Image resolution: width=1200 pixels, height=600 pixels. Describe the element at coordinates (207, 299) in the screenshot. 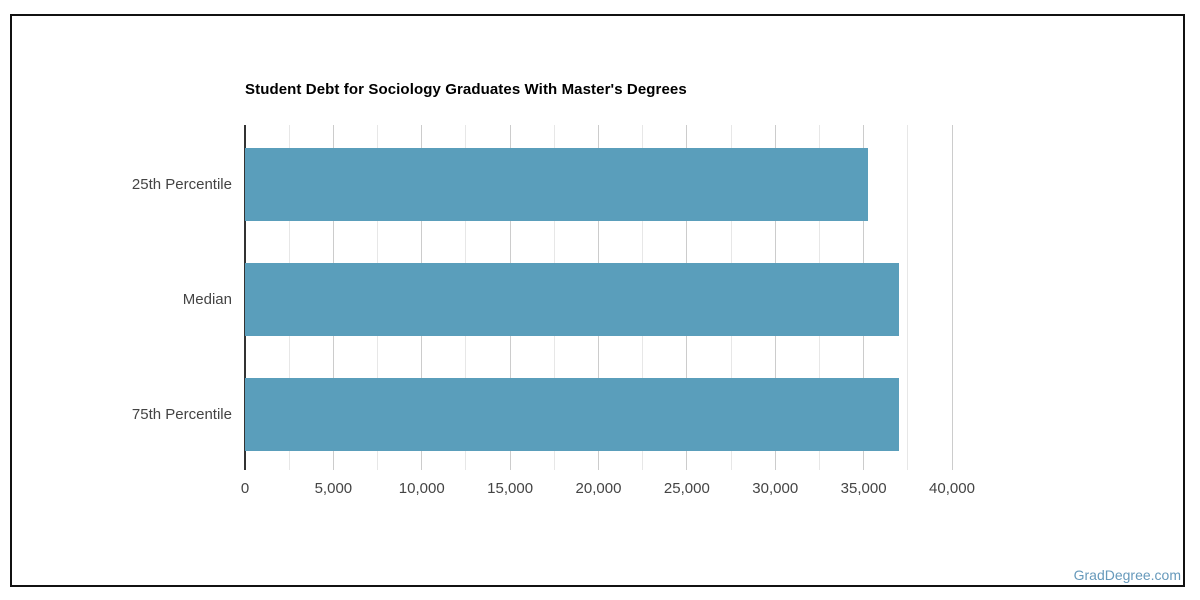

I see `category-label: Median` at that location.